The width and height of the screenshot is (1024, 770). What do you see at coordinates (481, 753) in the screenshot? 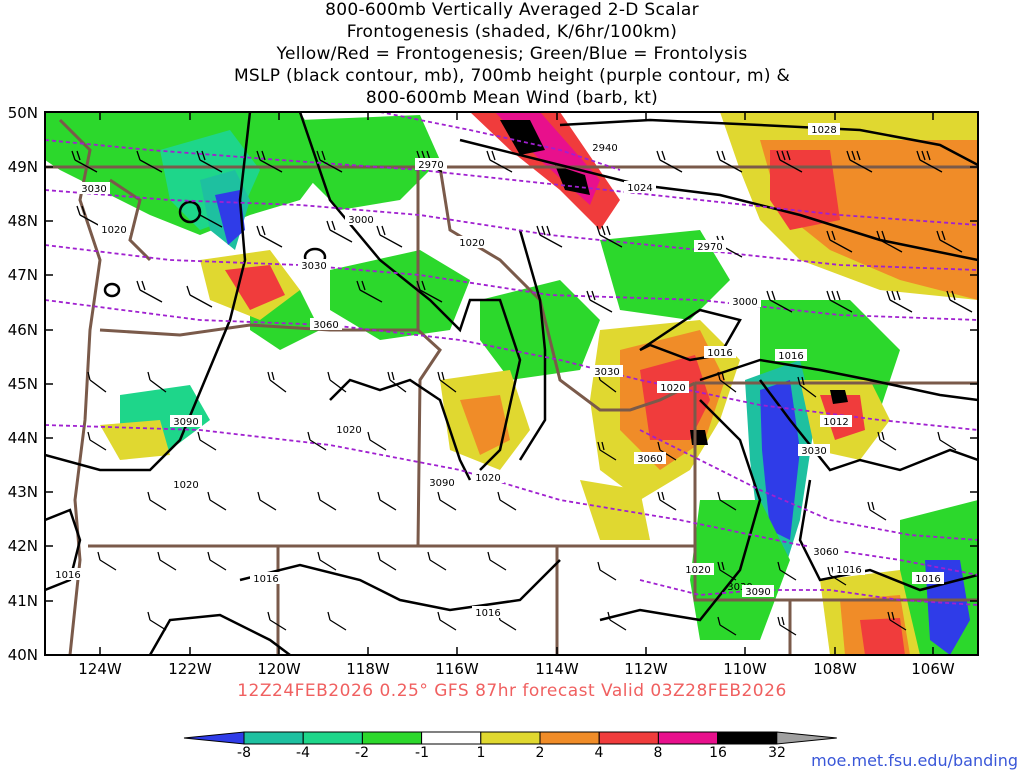
I see `colorbar-label: 1` at bounding box center [481, 753].